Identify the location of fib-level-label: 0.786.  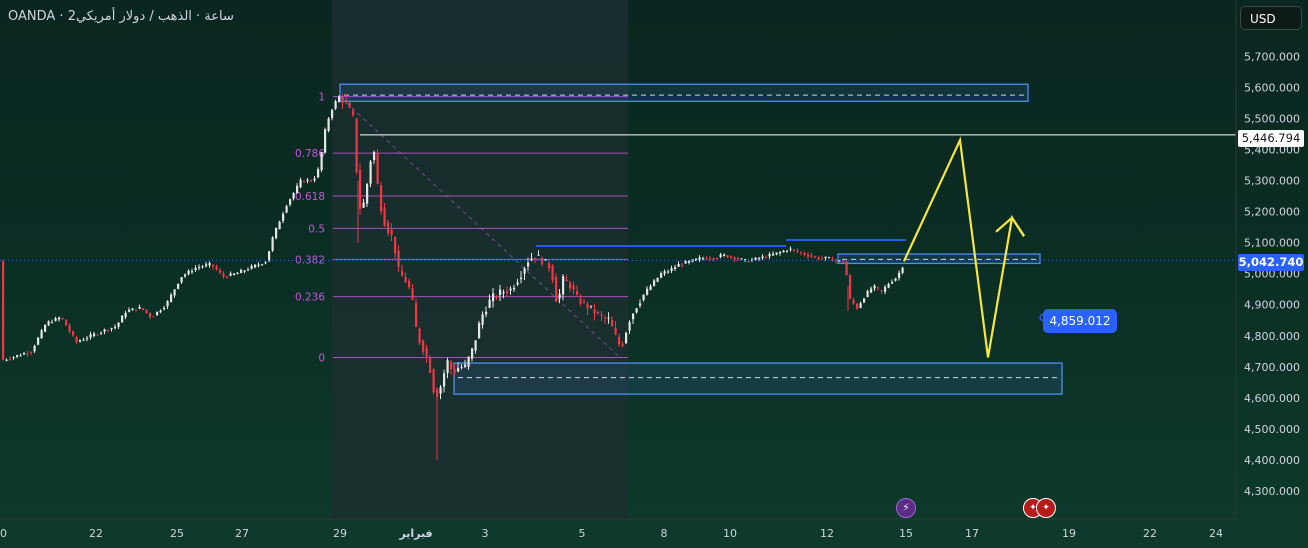
(310, 154).